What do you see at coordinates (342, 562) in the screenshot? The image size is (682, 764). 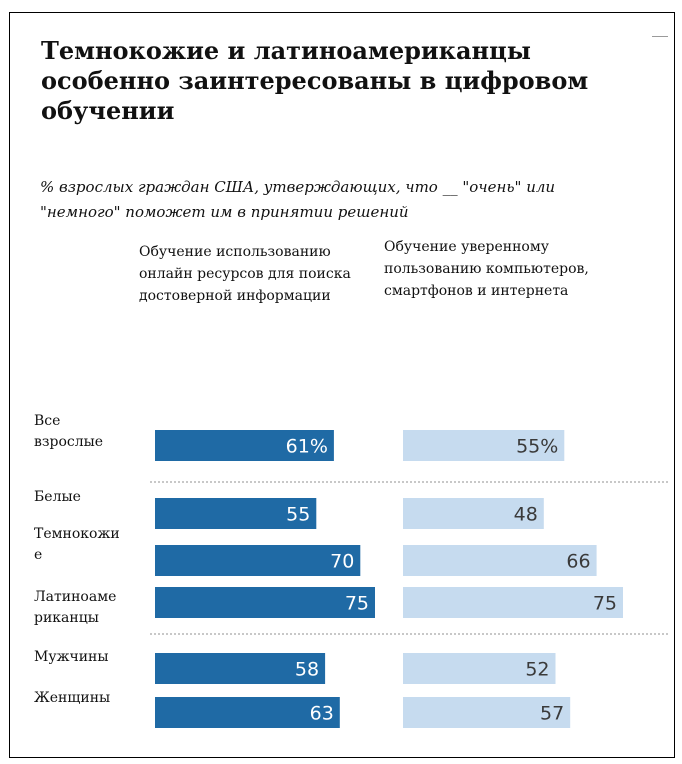 I see `bar-value-label: 70` at bounding box center [342, 562].